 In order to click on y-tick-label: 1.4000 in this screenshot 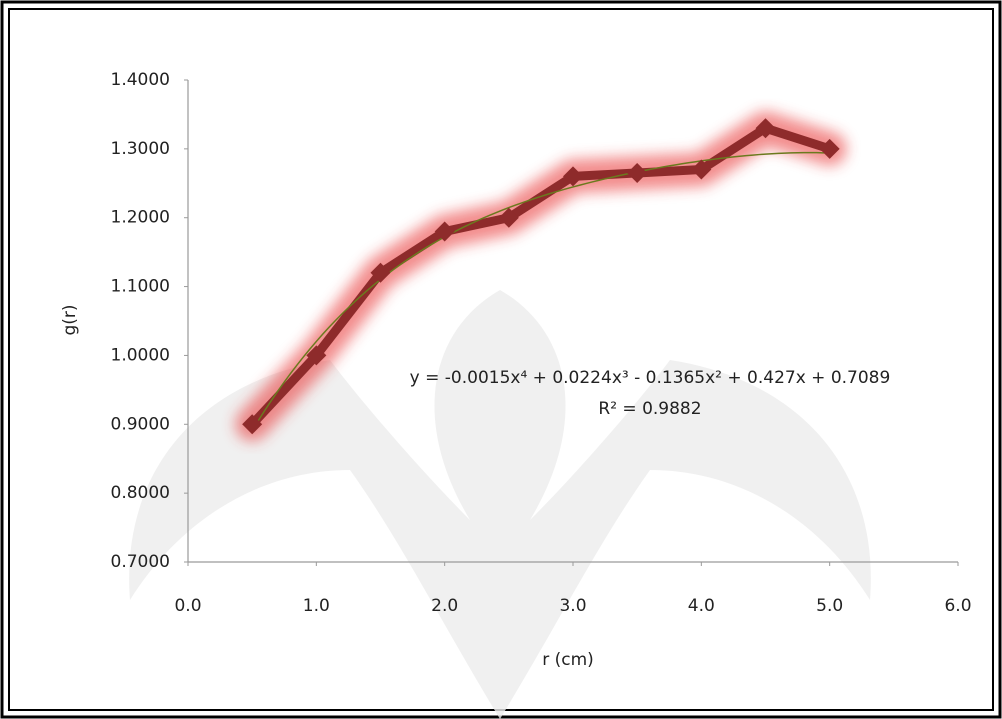, I will do `click(140, 80)`.